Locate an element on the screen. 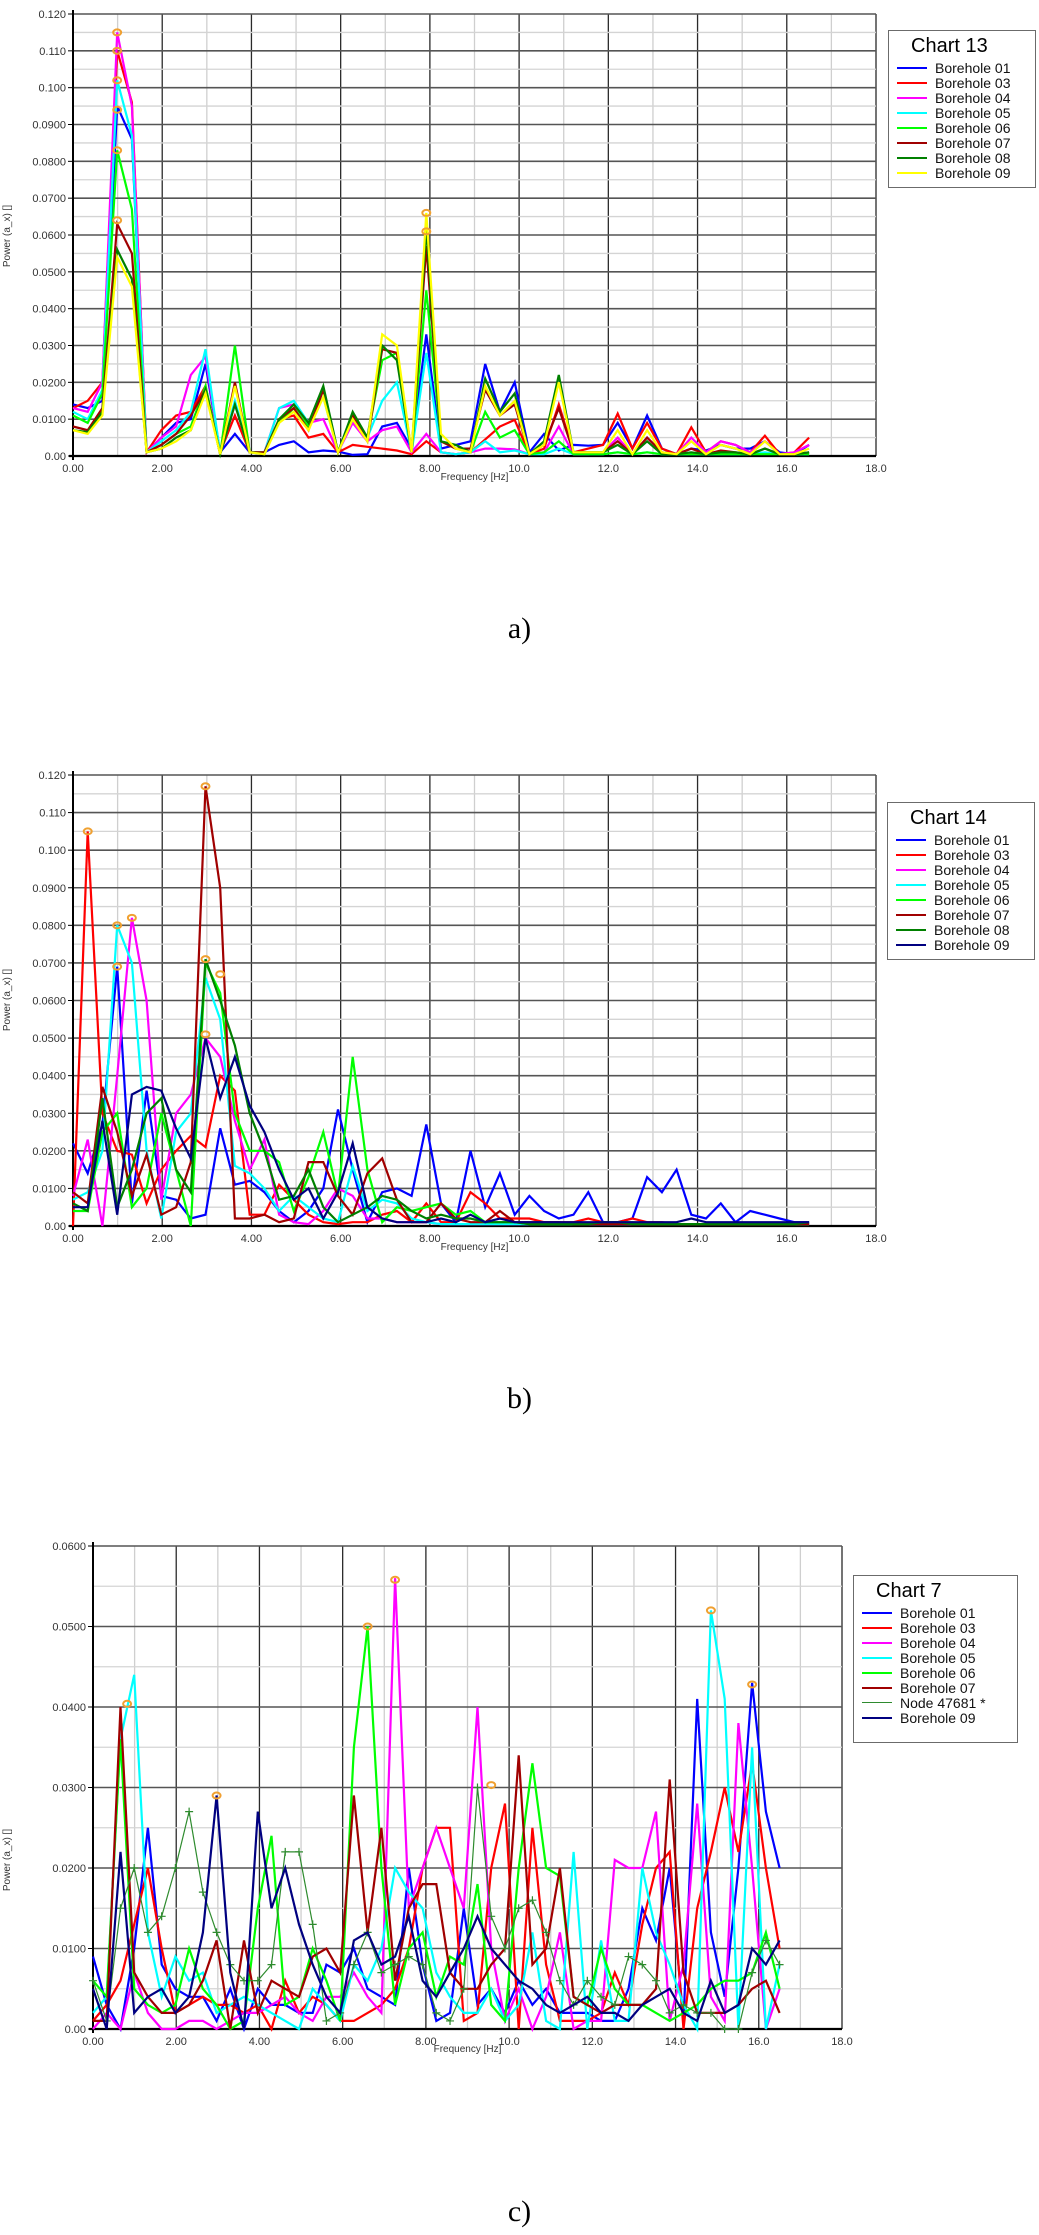 Image resolution: width=1039 pixels, height=2235 pixels. legend-label: Borehole 07 is located at coordinates (938, 1687).